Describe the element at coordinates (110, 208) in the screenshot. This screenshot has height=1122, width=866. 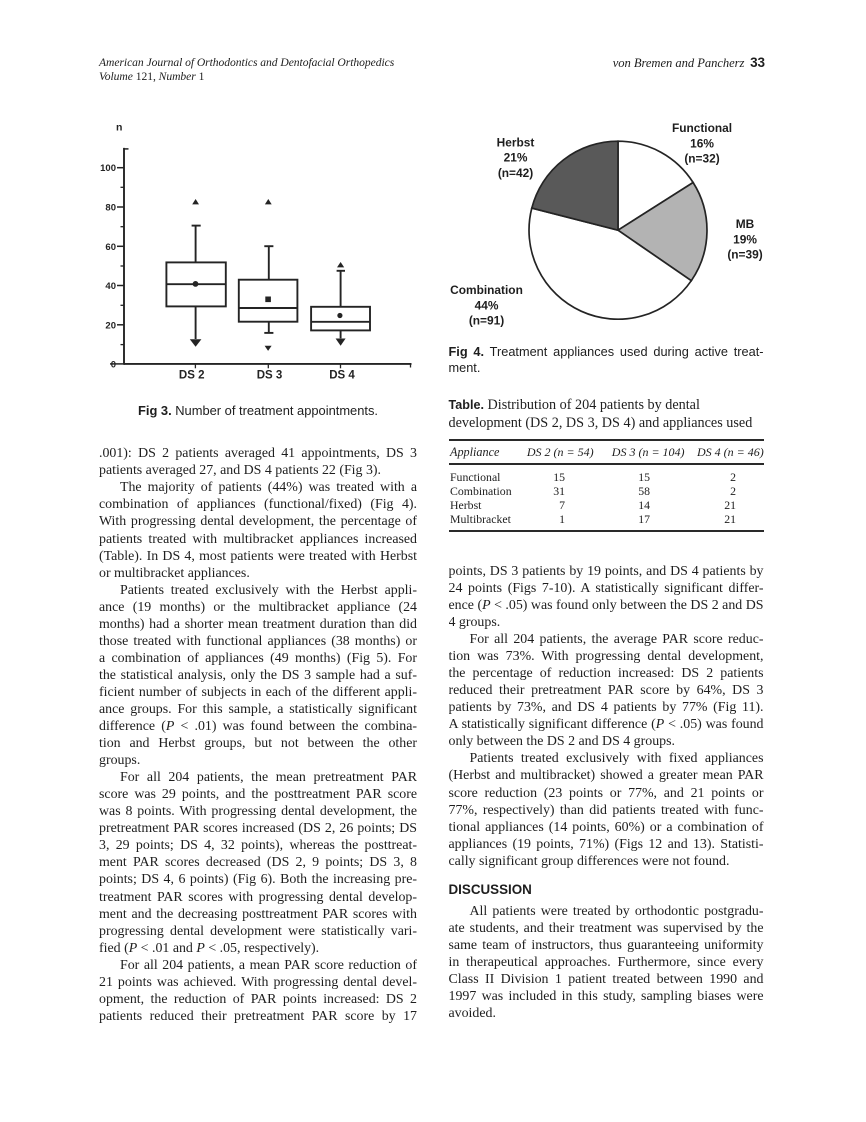
I see `svg-text: 80` at that location.